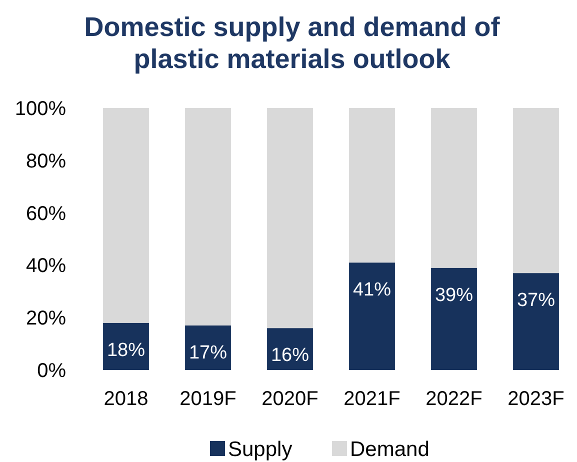 This screenshot has width=577, height=462. What do you see at coordinates (372, 399) in the screenshot?
I see `x-tick-label: 2021F` at bounding box center [372, 399].